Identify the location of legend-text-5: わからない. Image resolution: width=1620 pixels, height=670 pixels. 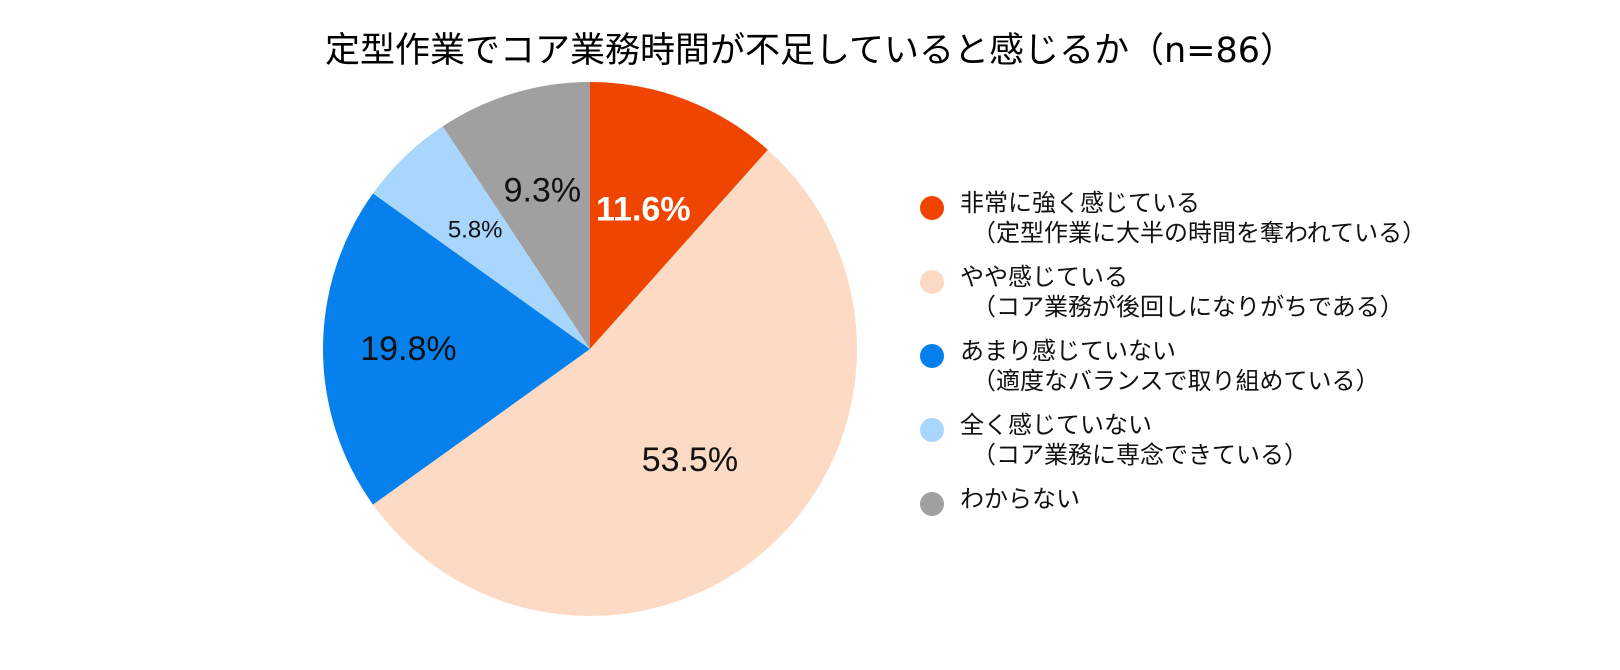
(1020, 499).